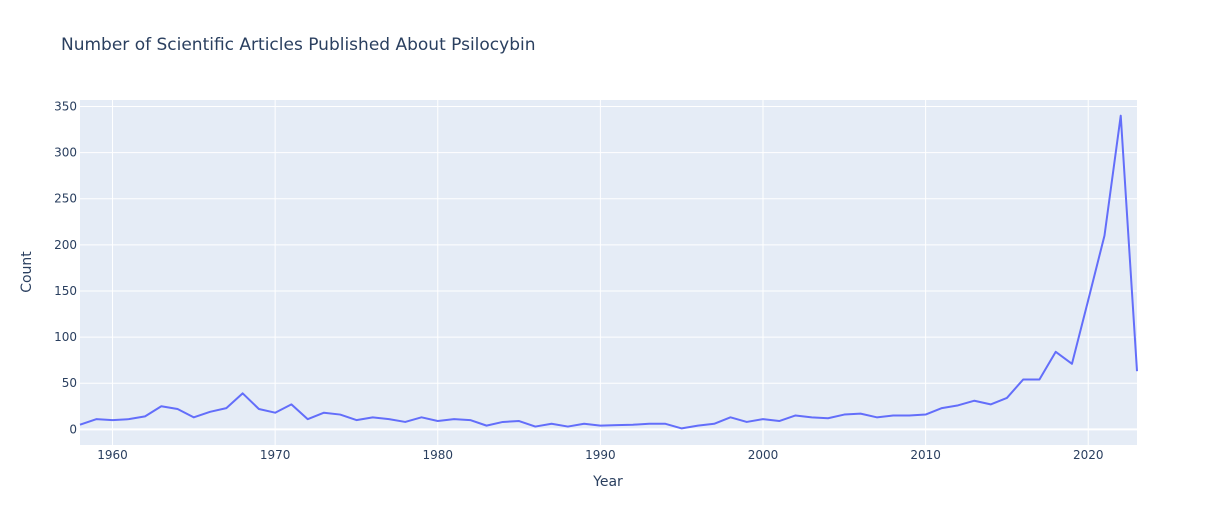  I want to click on y-tick-label: 50, so click(69, 383).